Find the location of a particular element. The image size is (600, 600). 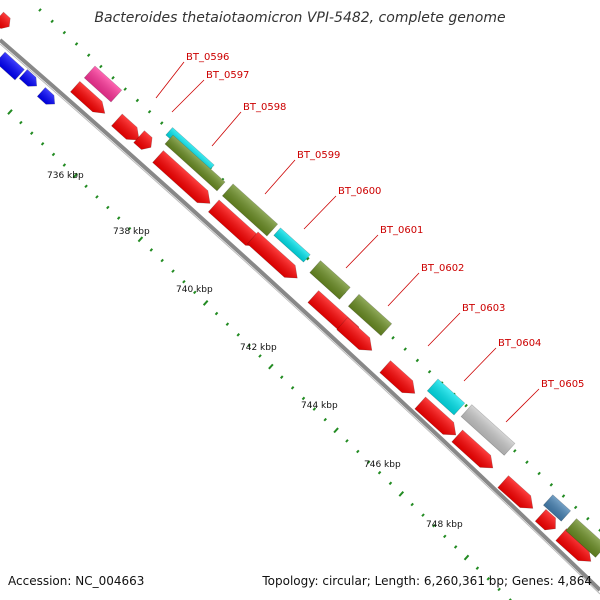

gray-feature is located at coordinates (488, 430).